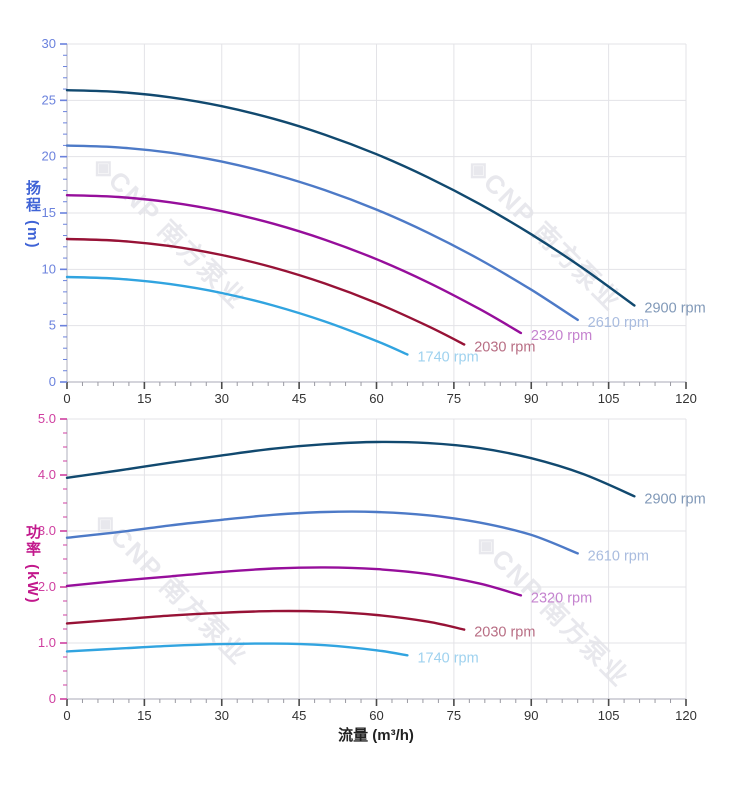 This screenshot has width=752, height=797. Describe the element at coordinates (322, 532) in the screenshot. I see `curve-2610-rpm` at that location.